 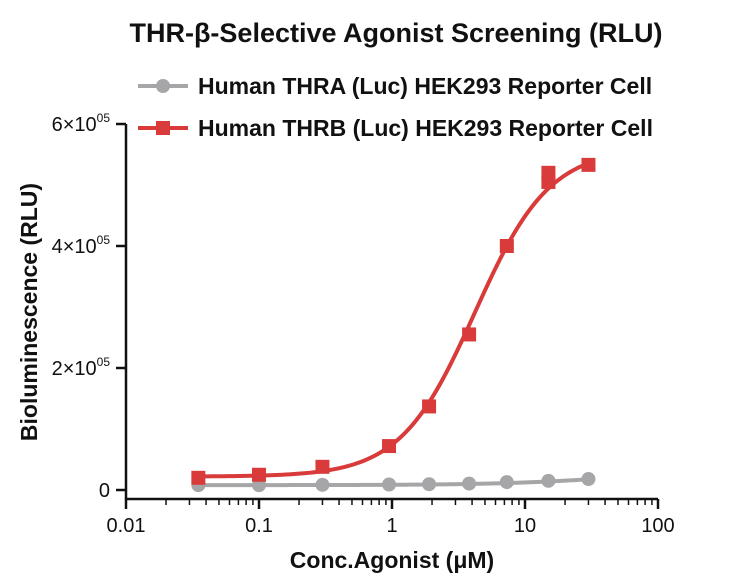 What do you see at coordinates (391, 526) in the screenshot?
I see `x-tick-label: 1` at bounding box center [391, 526].